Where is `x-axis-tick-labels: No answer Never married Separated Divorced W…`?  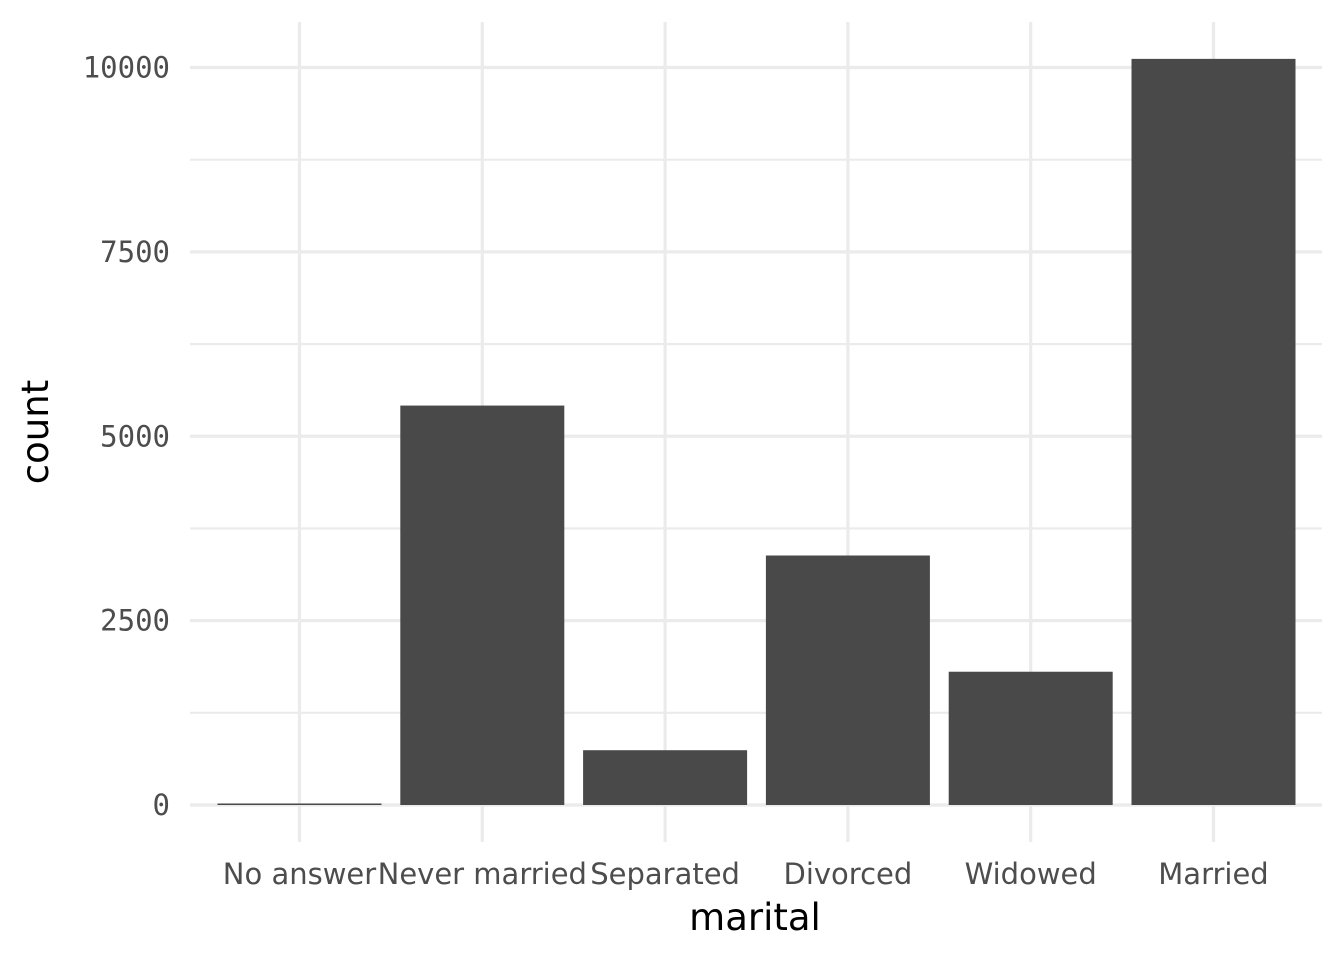
x-axis-tick-labels: No answer Never married Separated Divorced W… is located at coordinates (746, 874).